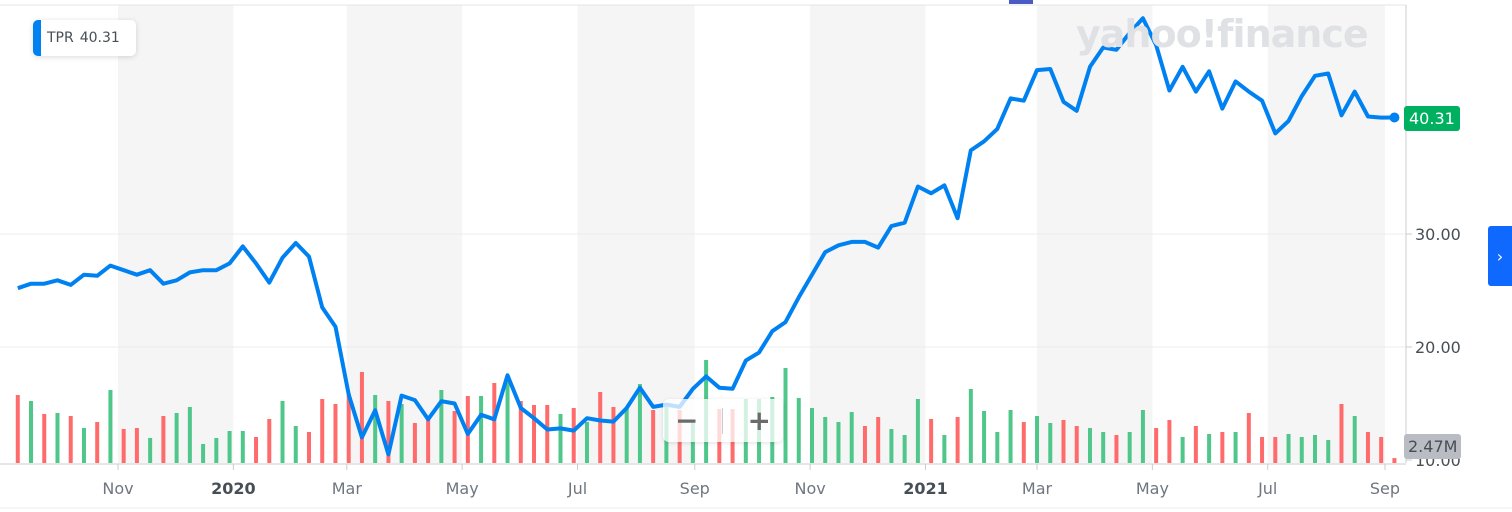  Describe the element at coordinates (60, 38) in the screenshot. I see `legend-symbol: TPR` at that location.